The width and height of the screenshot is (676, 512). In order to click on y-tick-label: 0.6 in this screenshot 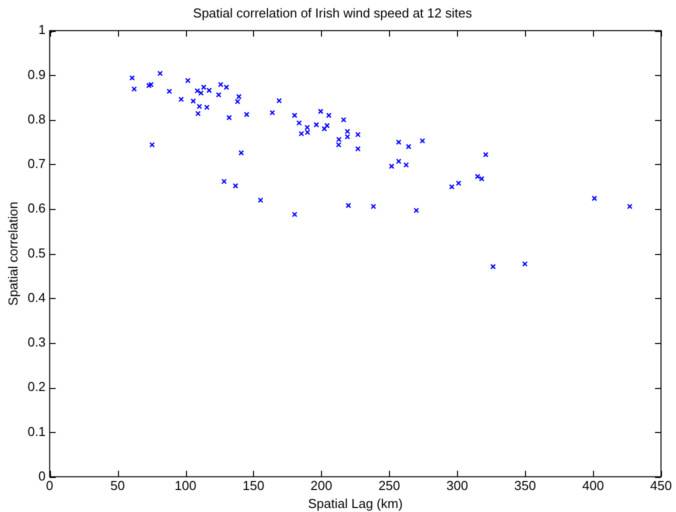, I will do `click(37, 208)`.